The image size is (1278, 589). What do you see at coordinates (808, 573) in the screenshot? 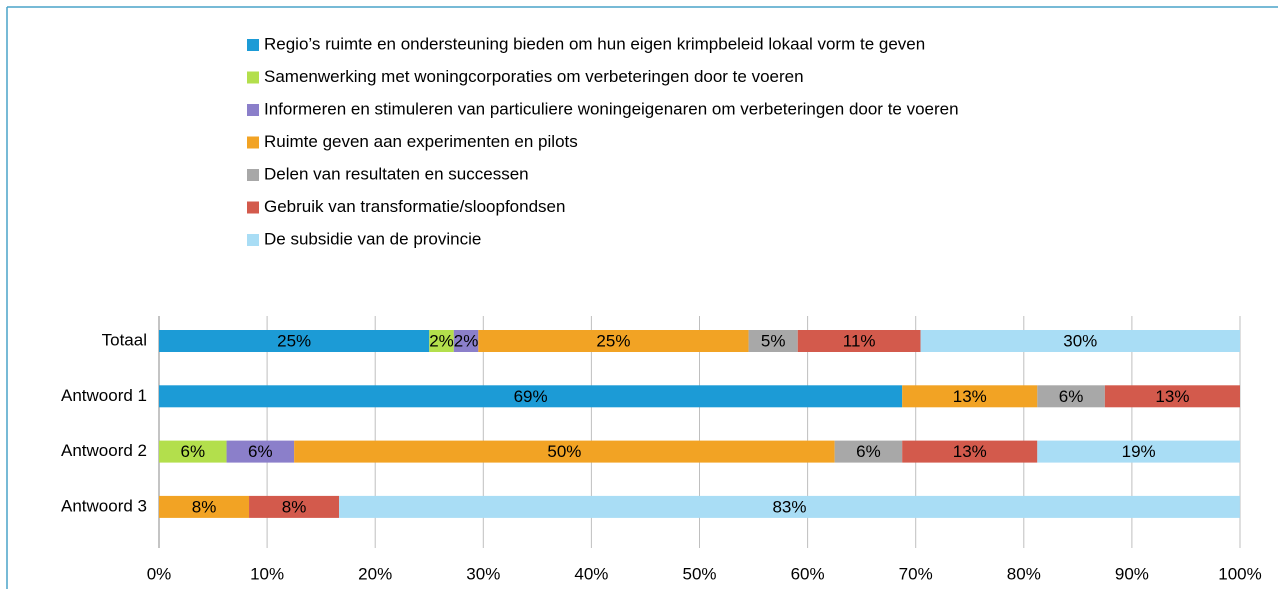
I see `x-tick-label: 60%` at bounding box center [808, 573].